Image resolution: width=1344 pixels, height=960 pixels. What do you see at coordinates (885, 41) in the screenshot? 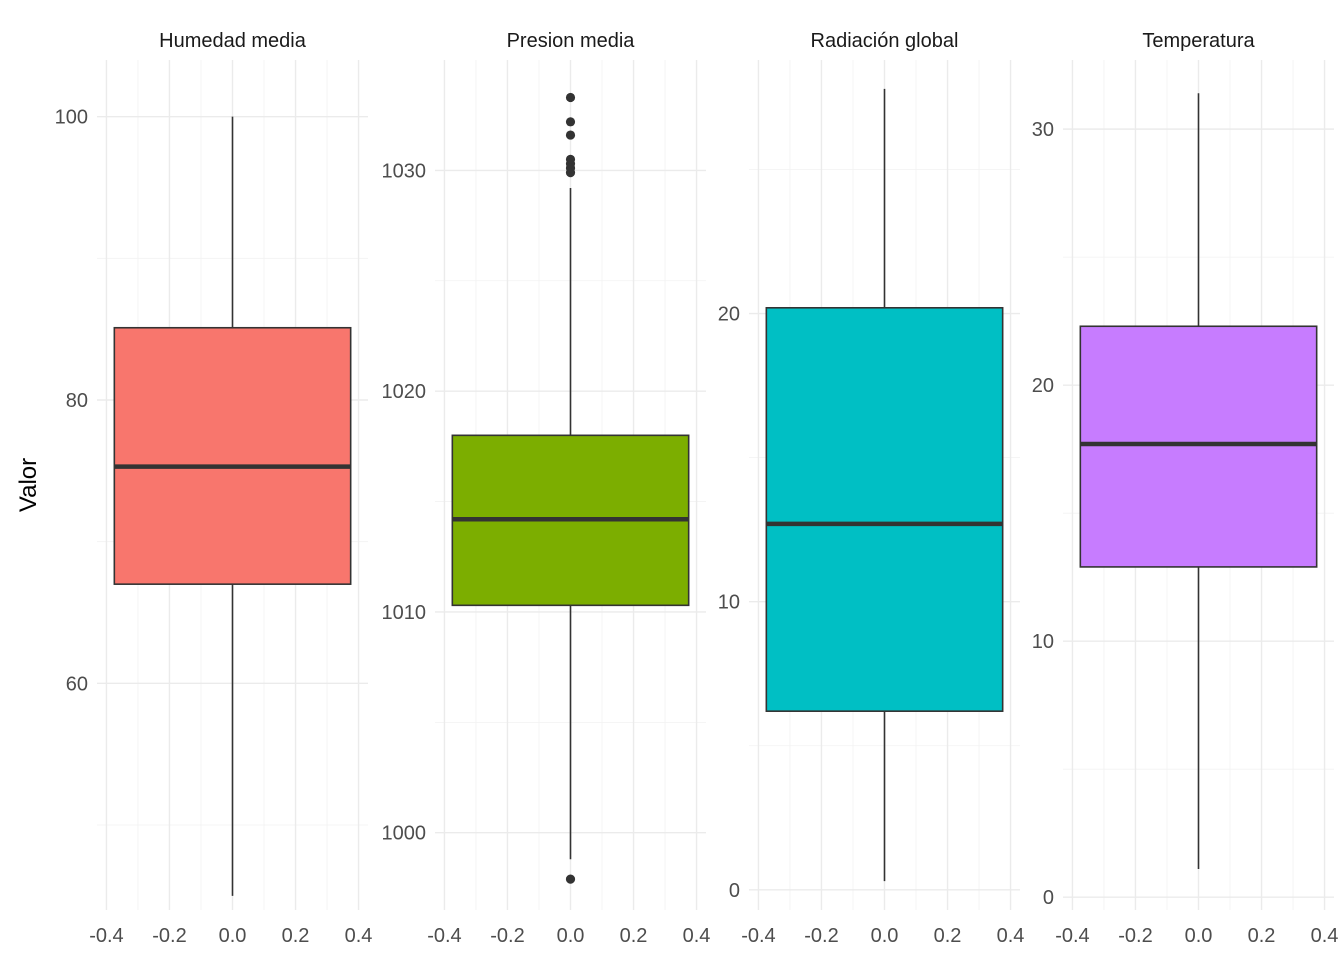
I see `panel-title: Radiación global` at bounding box center [885, 41].